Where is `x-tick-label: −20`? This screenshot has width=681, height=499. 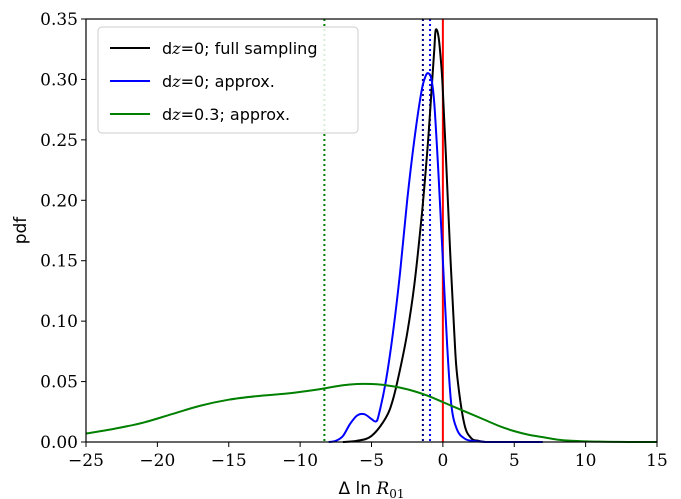 x-tick-label: −20 is located at coordinates (157, 461).